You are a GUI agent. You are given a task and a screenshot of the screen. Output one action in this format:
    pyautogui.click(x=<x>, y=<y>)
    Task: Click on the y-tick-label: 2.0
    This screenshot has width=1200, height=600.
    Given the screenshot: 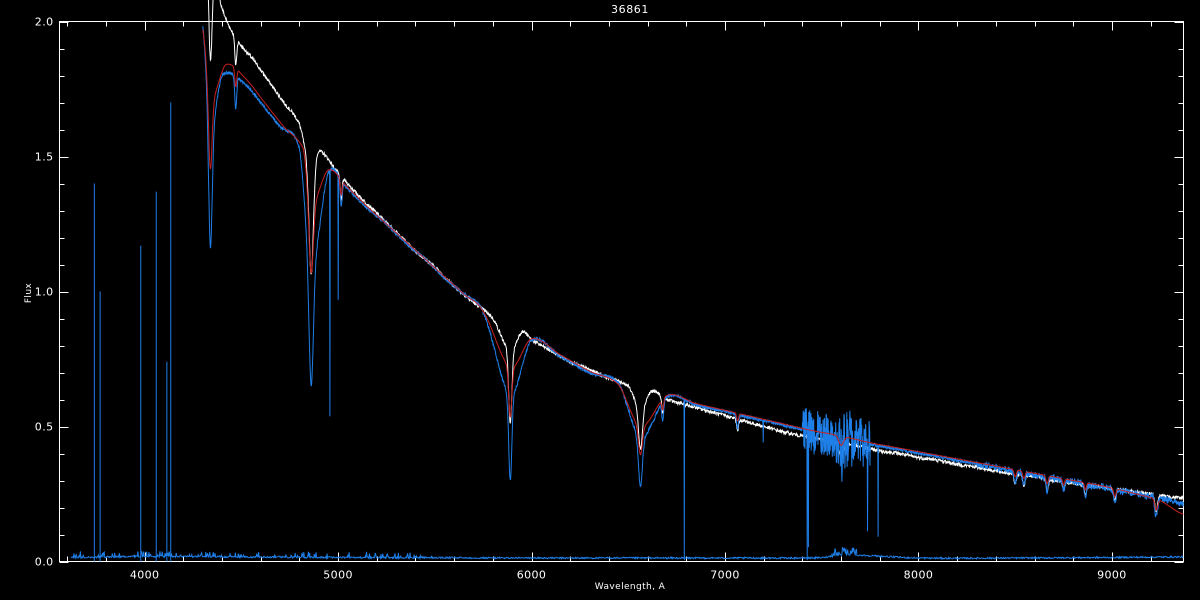 What is the action you would take?
    pyautogui.click(x=44, y=22)
    